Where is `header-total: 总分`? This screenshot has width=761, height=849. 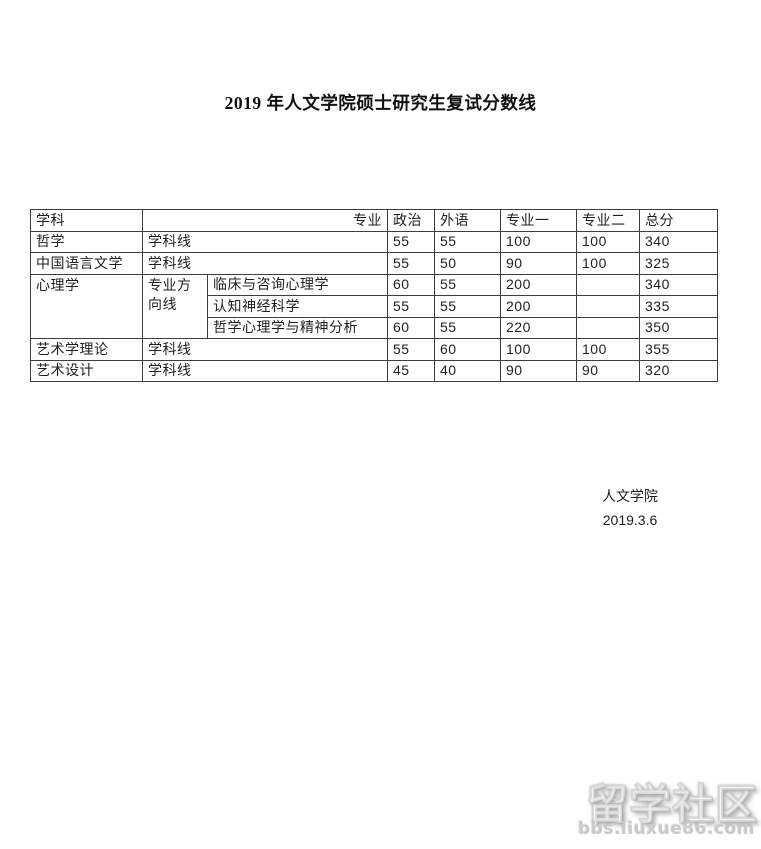 header-total: 总分 is located at coordinates (678, 220).